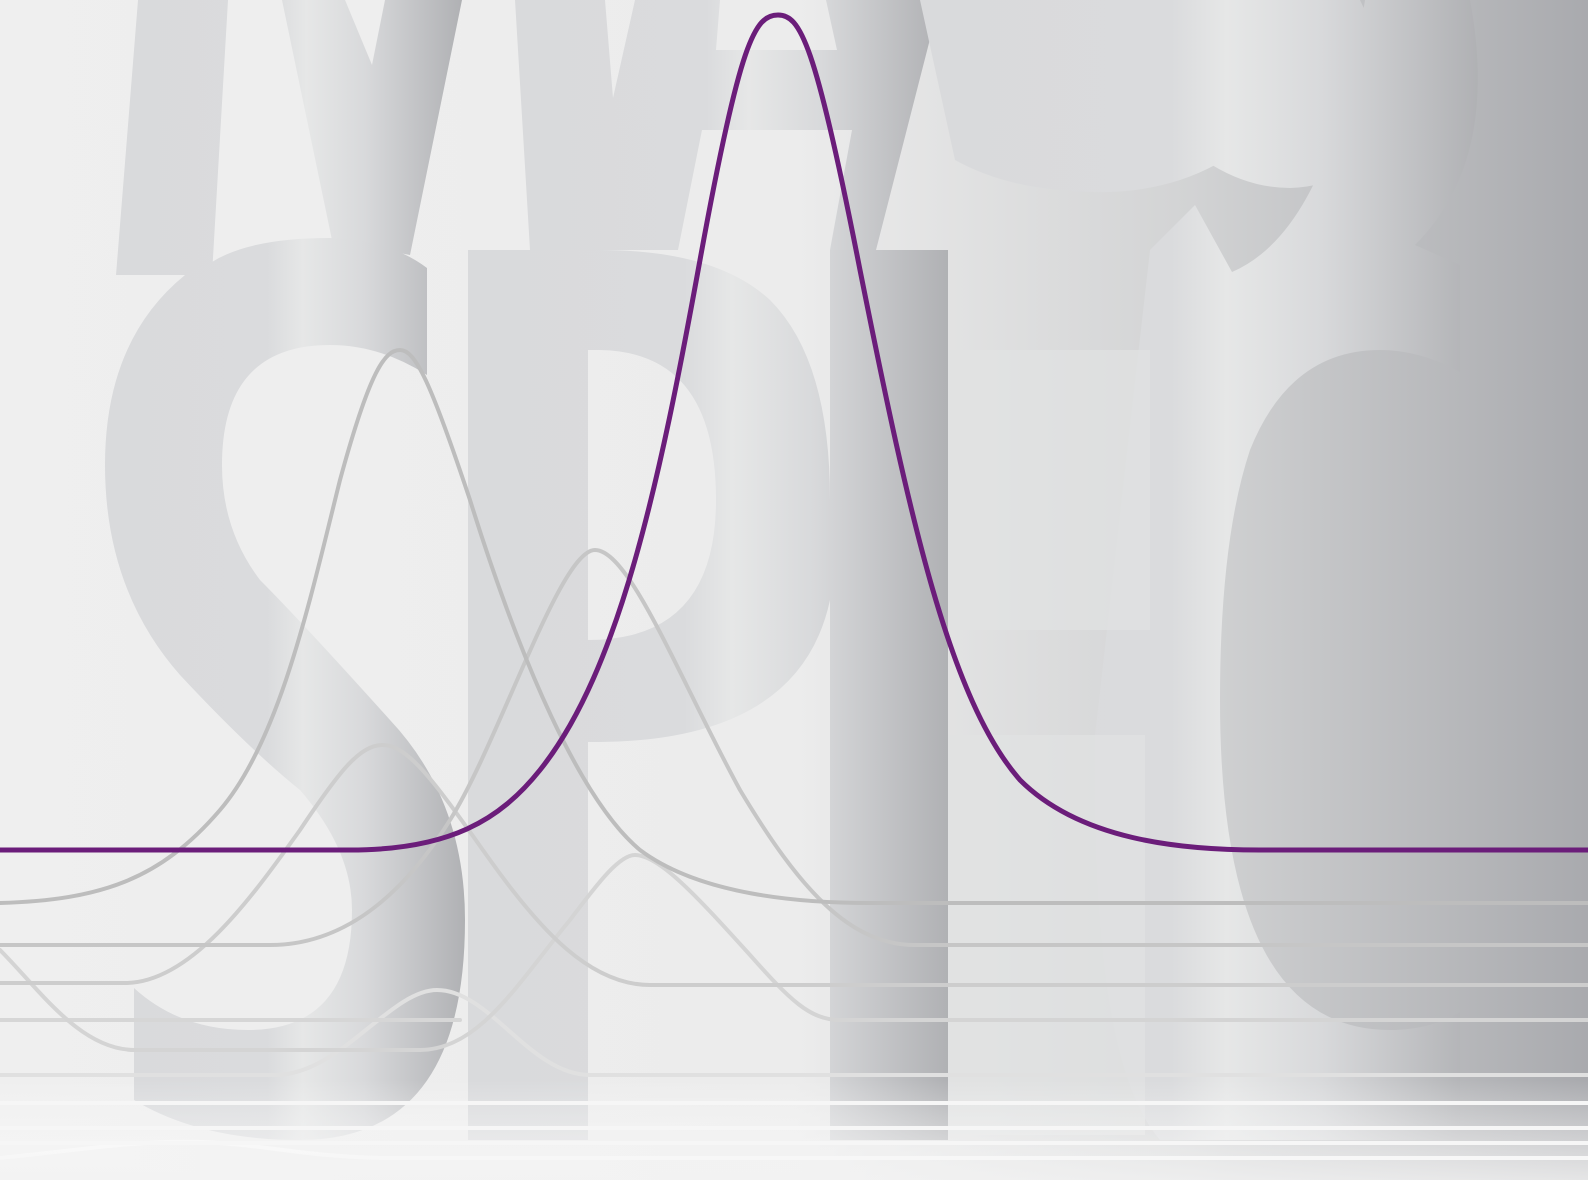 The image size is (1588, 1180). Describe the element at coordinates (289, 137) in the screenshot. I see `letter-w` at that location.